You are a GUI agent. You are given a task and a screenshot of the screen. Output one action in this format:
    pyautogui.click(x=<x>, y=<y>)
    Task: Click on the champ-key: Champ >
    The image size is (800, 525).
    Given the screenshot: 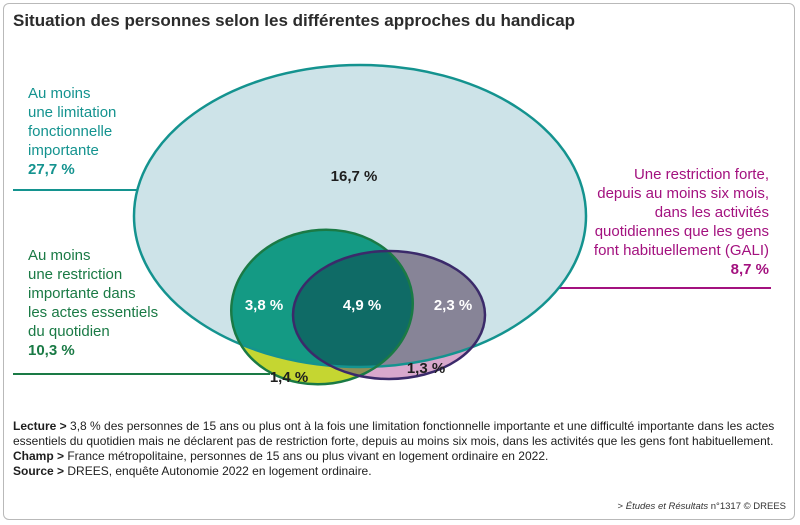 What is the action you would take?
    pyautogui.click(x=39, y=456)
    